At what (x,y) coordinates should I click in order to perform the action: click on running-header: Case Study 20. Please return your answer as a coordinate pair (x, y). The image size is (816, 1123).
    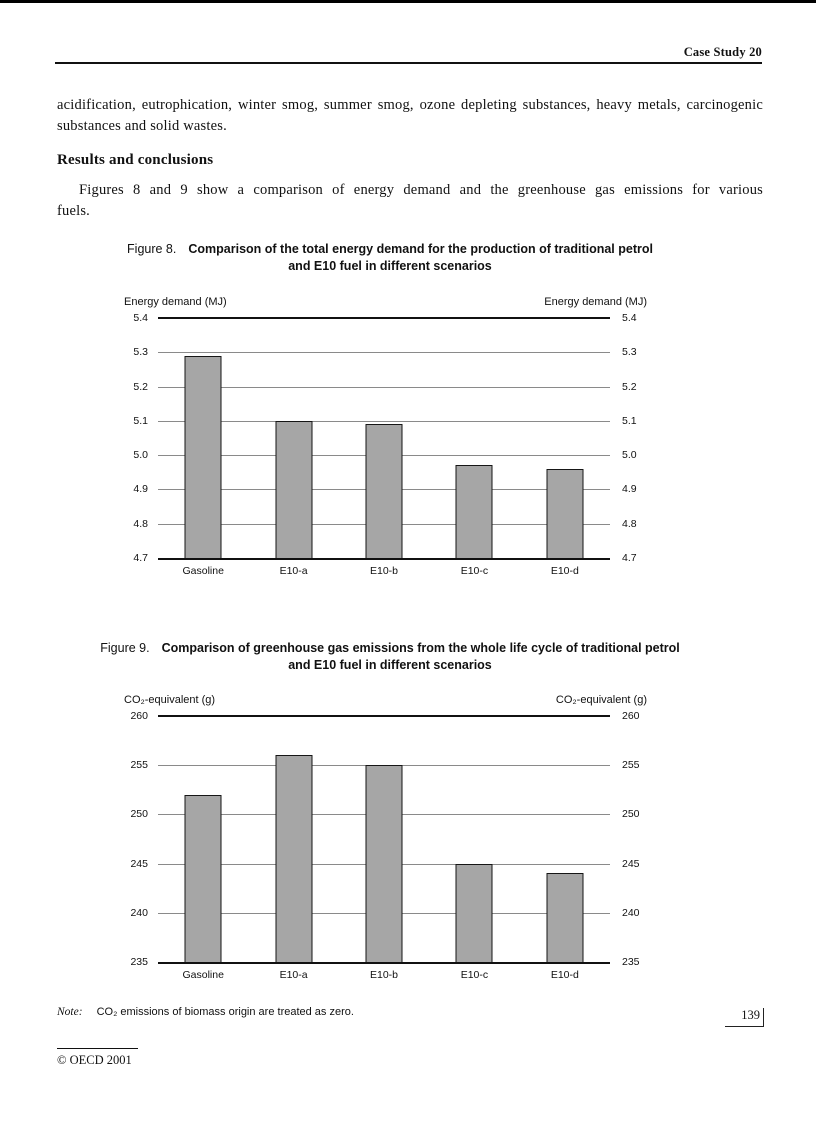
    Looking at the image, I should click on (722, 52).